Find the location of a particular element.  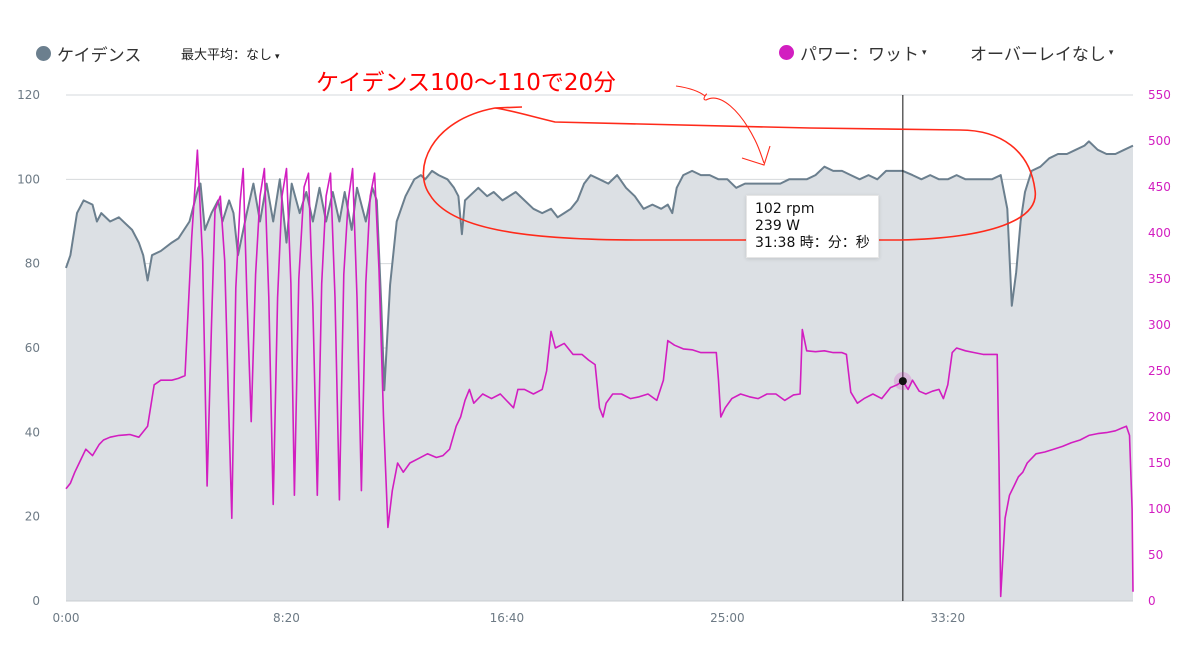

crosshair-line is located at coordinates (902, 348).